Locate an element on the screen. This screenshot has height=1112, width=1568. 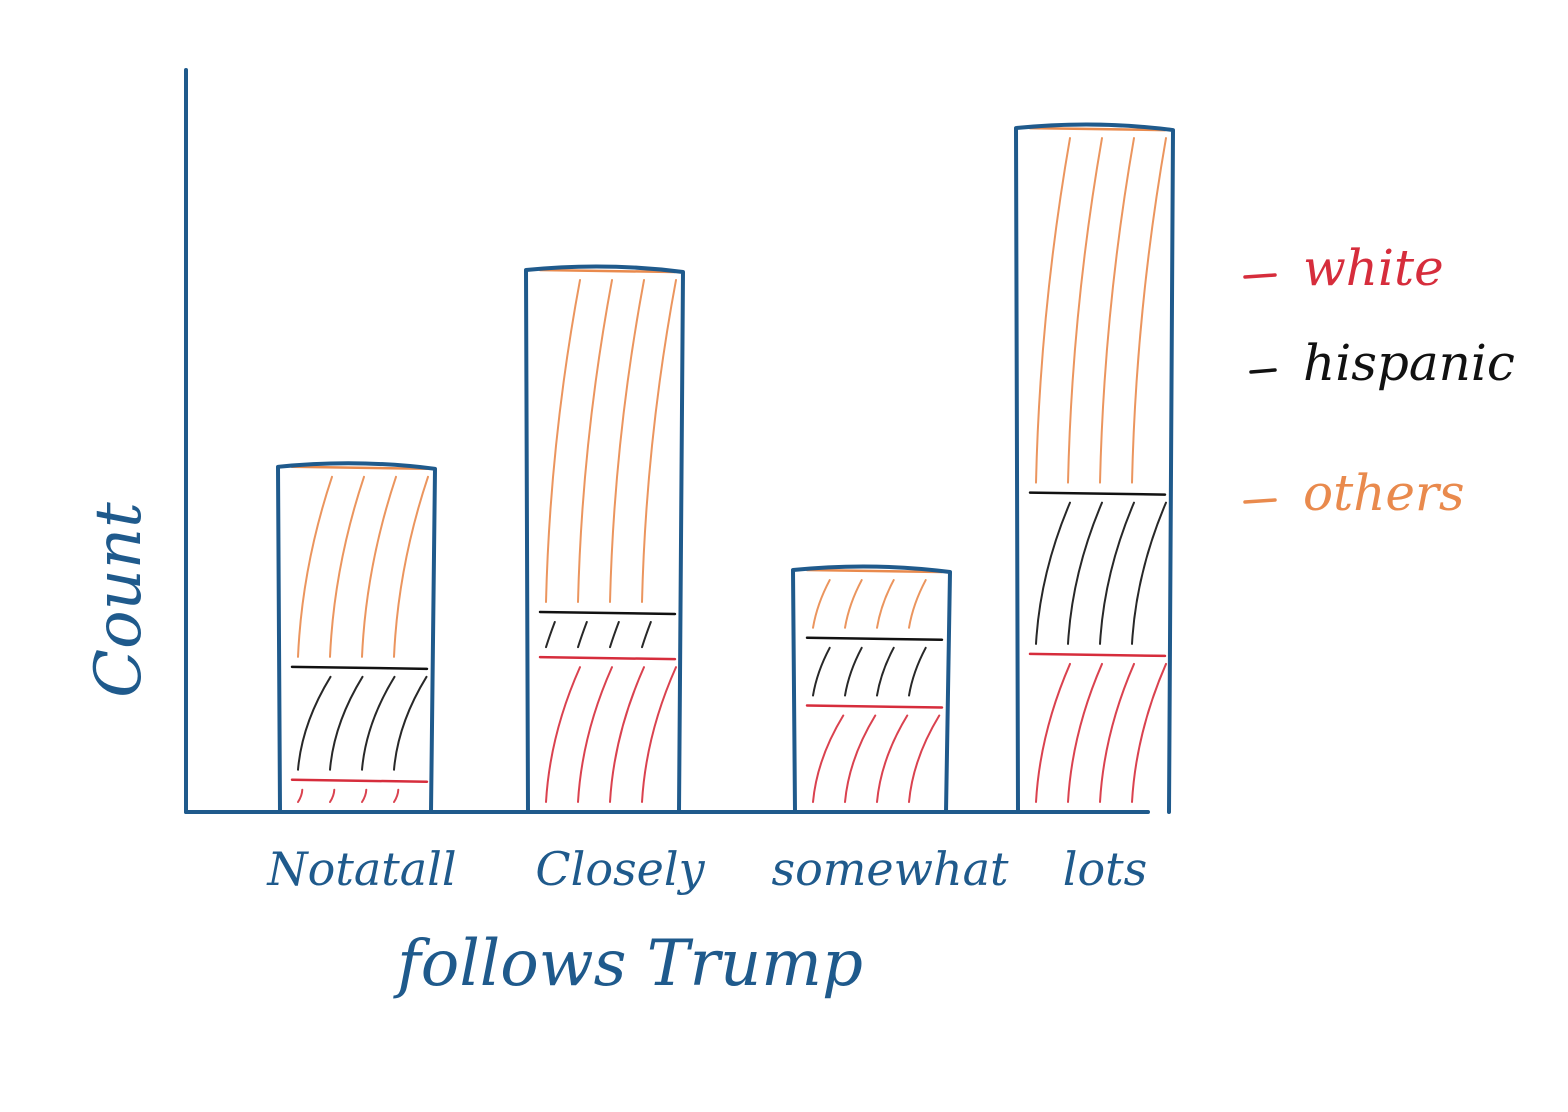
bar-segment-others-lots is located at coordinates (1101, 310).